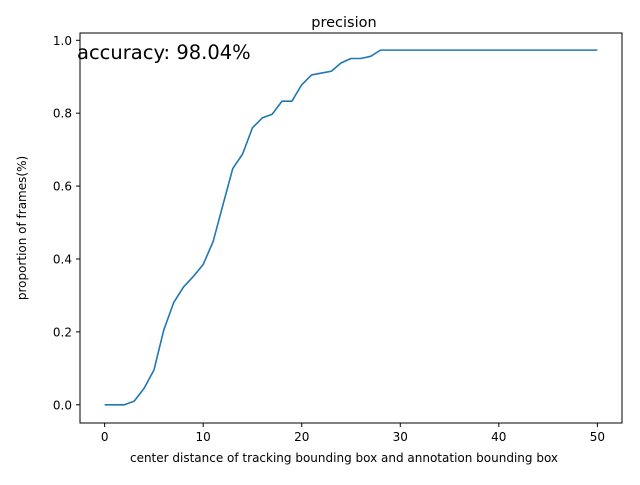 Image resolution: width=640 pixels, height=485 pixels. Describe the element at coordinates (105, 437) in the screenshot. I see `x-tick-label: 0` at that location.